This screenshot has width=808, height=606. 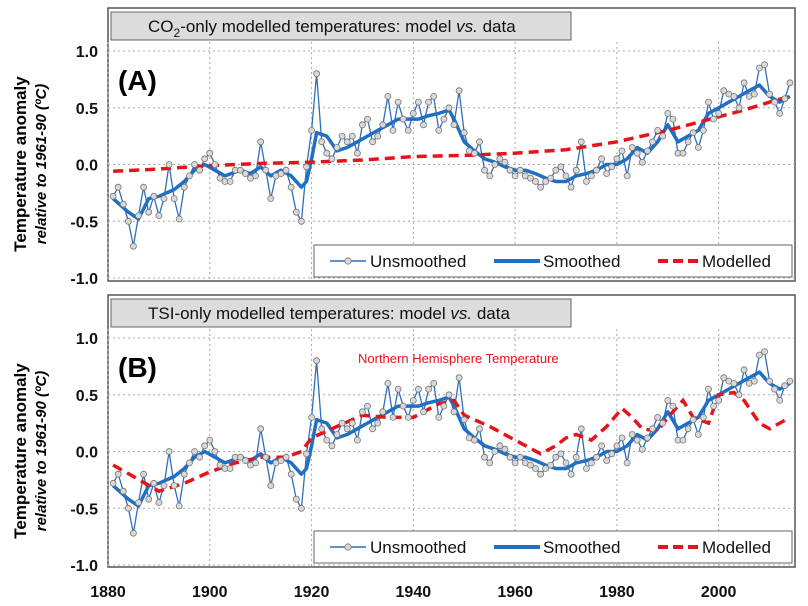 I want to click on y-axis-label-top-line2: relative to 1961-90 (ºC), so click(x=41, y=164).